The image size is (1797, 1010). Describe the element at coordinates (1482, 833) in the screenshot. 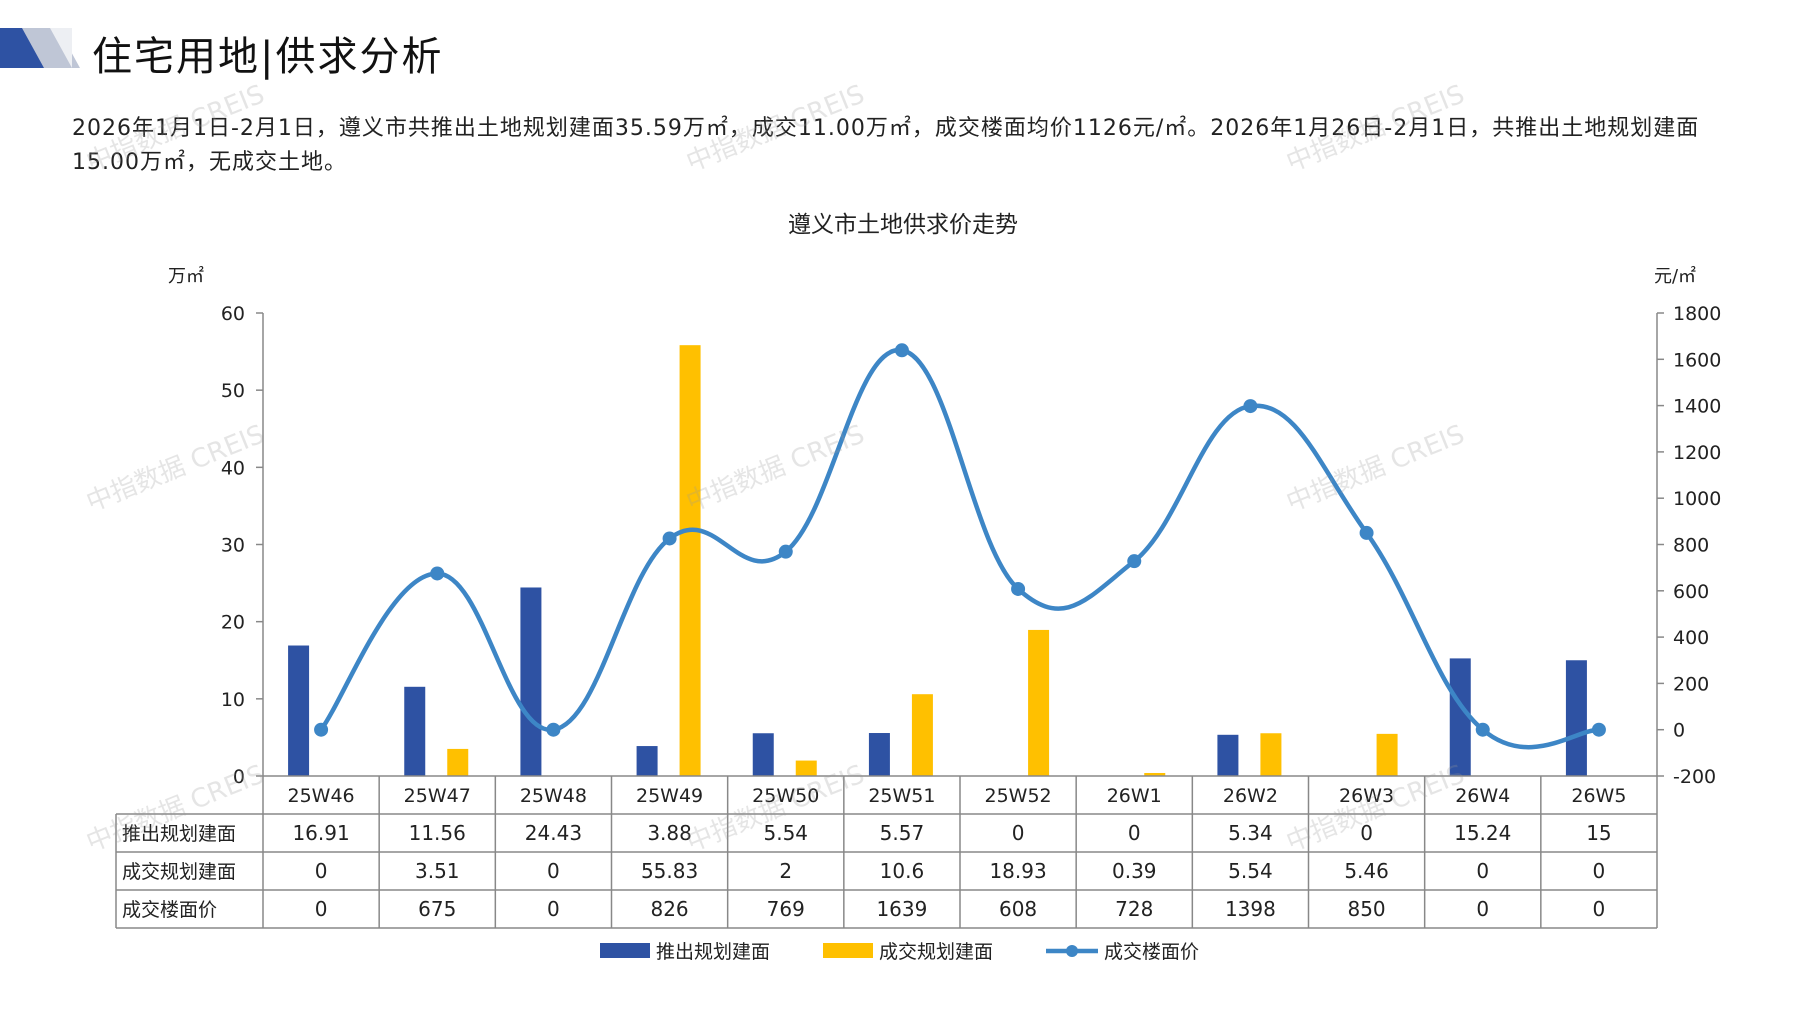

I see `data-label: 15.24` at that location.